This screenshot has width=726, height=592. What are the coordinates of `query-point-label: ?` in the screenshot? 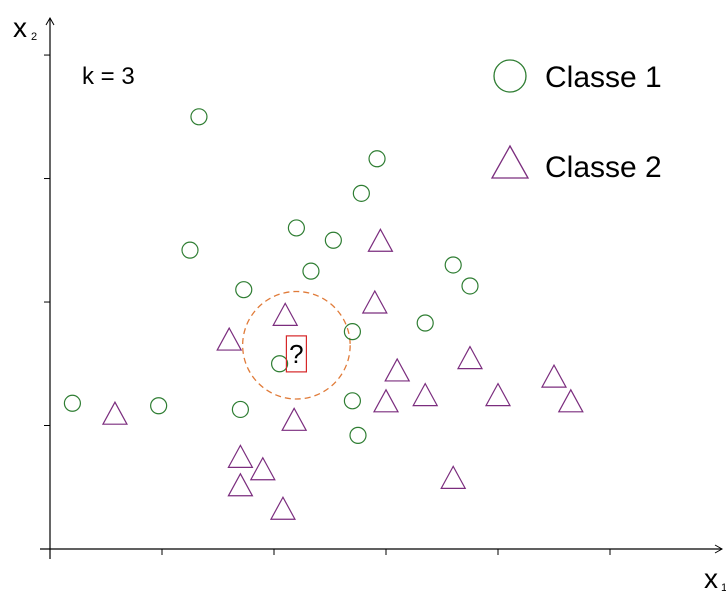 It's located at (296, 354).